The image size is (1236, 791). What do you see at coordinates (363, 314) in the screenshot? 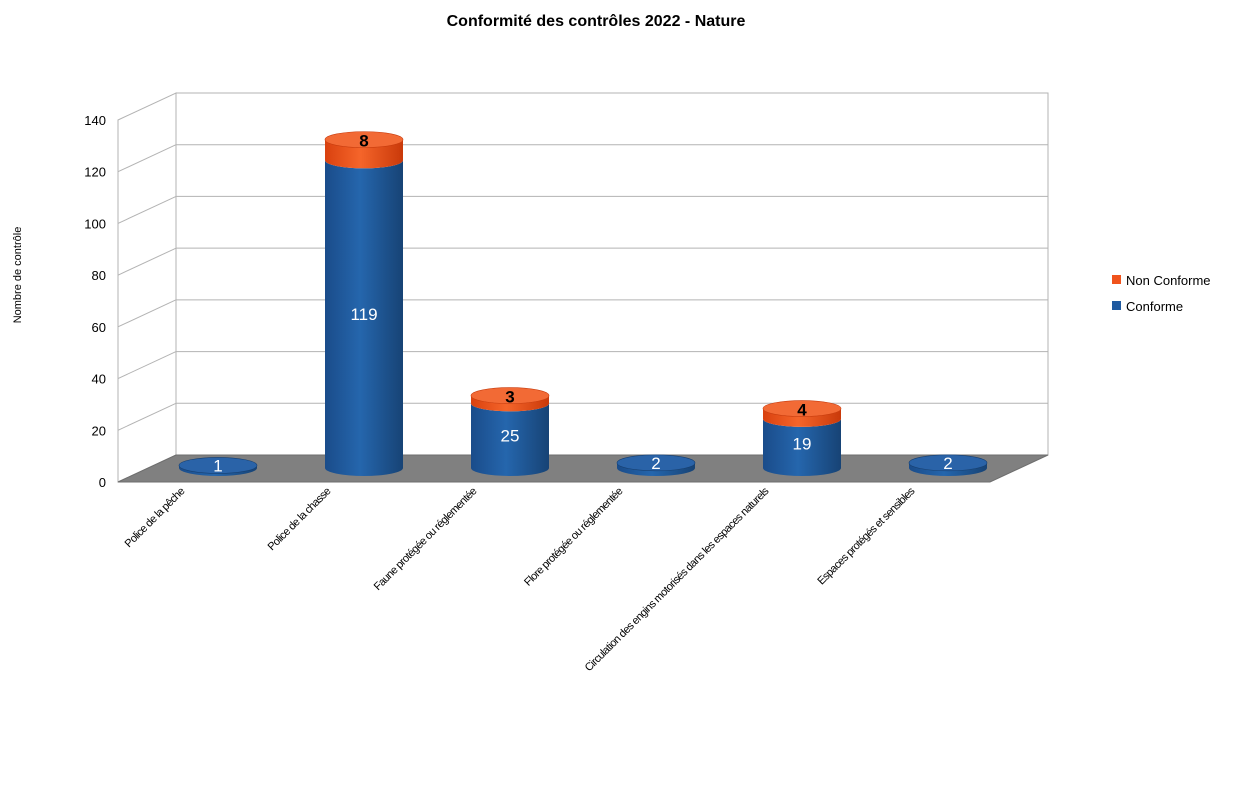
I see `data-label-conforme: 119` at bounding box center [363, 314].